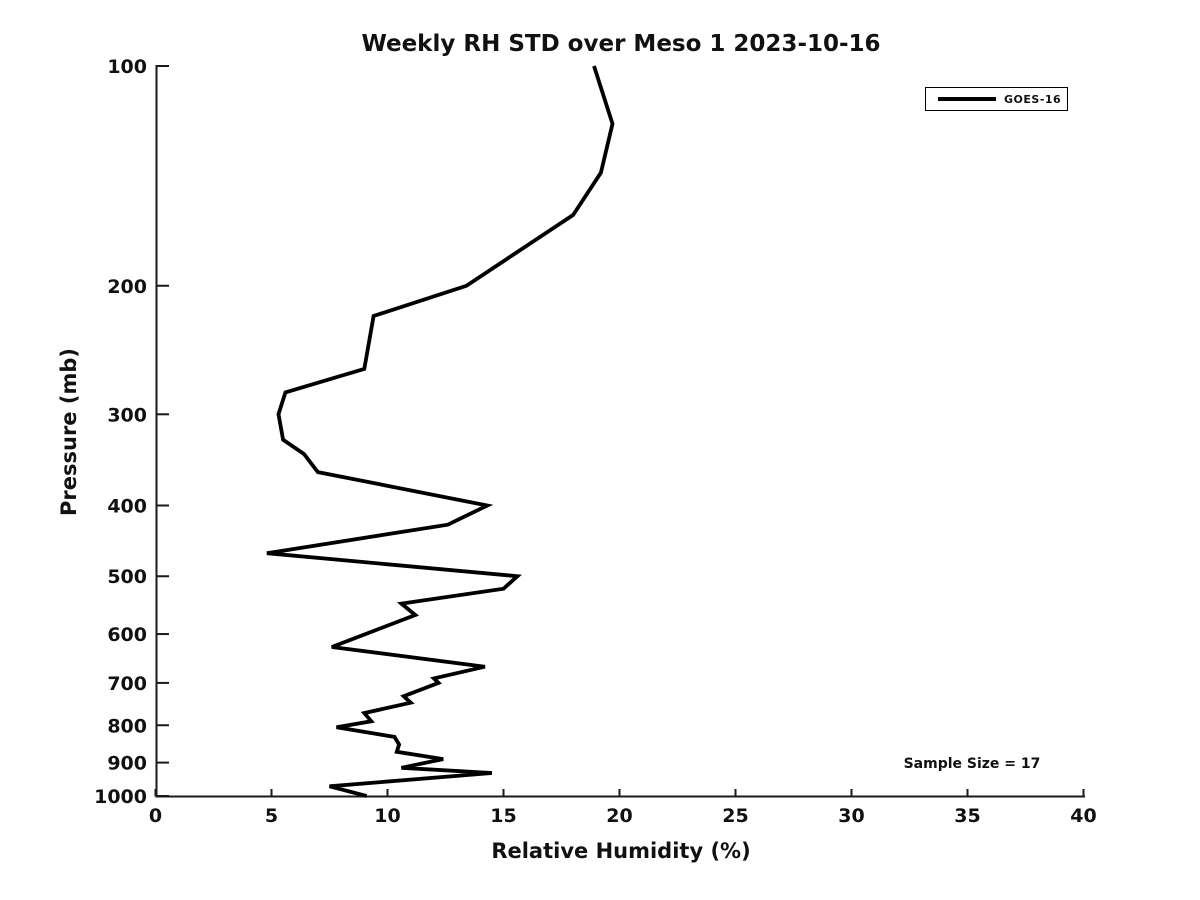 This screenshot has width=1200, height=900. What do you see at coordinates (621, 44) in the screenshot?
I see `chart-title: Weekly RH STD over Meso 1 2023-10-16` at bounding box center [621, 44].